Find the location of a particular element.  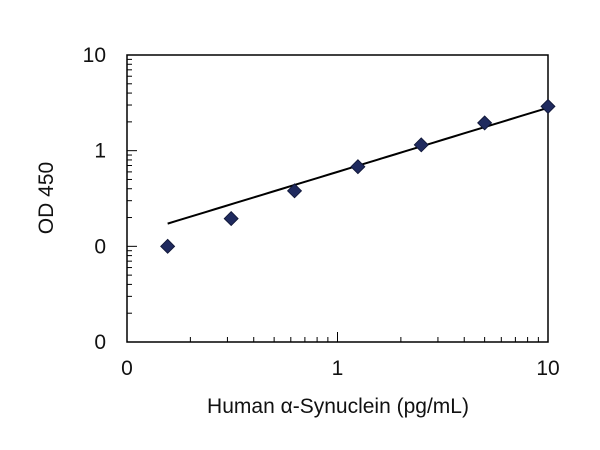

y-tick-label: 10 is located at coordinates (94, 55).